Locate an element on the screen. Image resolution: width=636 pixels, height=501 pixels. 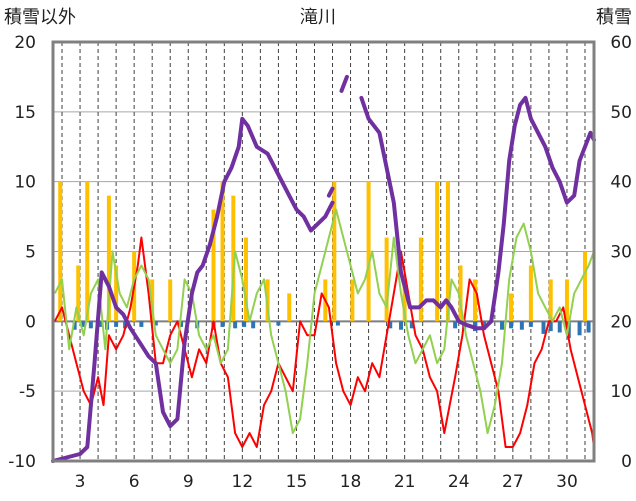
right-tick-label: 0 is located at coordinates (626, 462).